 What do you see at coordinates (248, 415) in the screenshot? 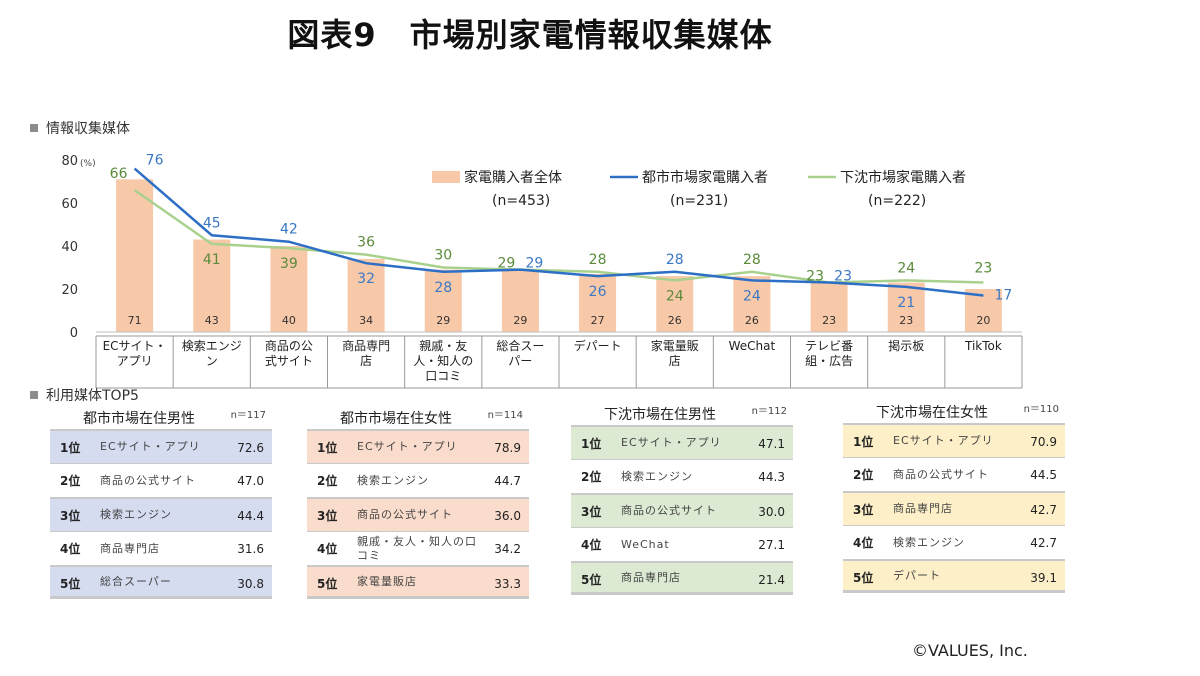
I see `top5-table-sample-size: n＝117` at bounding box center [248, 415].